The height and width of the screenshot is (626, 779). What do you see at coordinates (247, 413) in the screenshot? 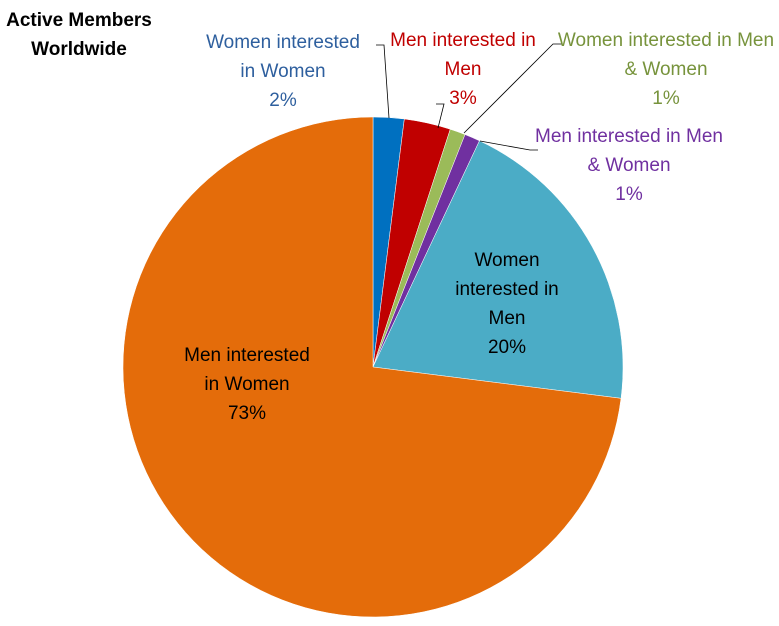
I see `value-label: 73%` at bounding box center [247, 413].